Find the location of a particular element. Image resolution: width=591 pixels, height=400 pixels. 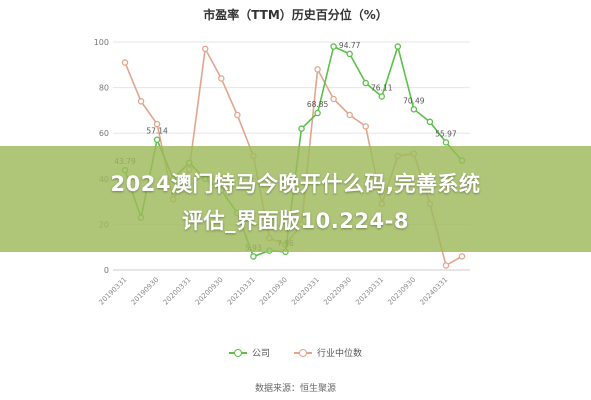

y-tick-label: 60 is located at coordinates (104, 133).